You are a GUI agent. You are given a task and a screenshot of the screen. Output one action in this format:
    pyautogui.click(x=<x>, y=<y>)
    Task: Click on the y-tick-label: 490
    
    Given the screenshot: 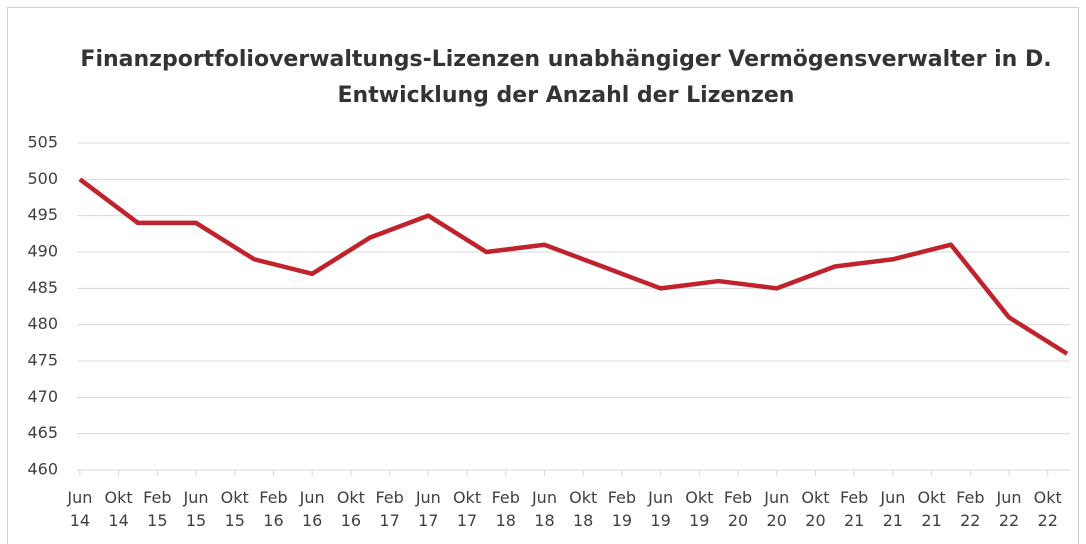 What is the action you would take?
    pyautogui.click(x=42, y=251)
    